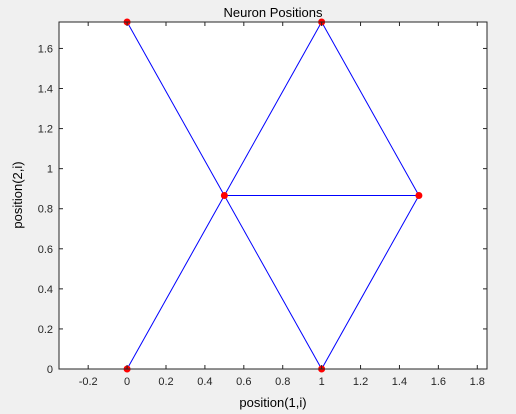 The image size is (516, 414). What do you see at coordinates (17, 194) in the screenshot?
I see `y-axis-label: position(2,i)` at bounding box center [17, 194].